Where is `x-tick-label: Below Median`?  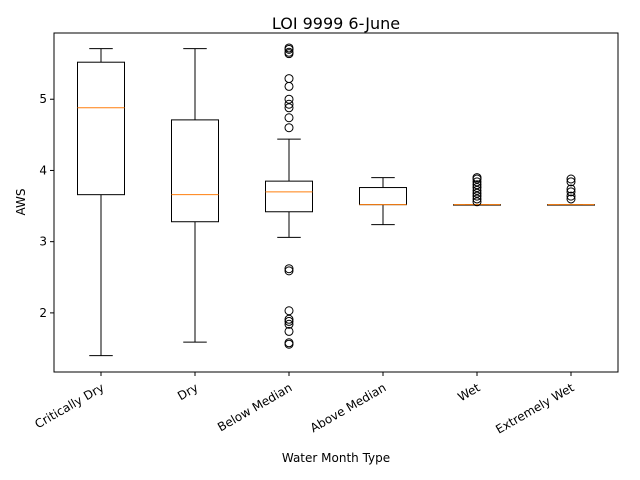 x-tick-label: Below Median is located at coordinates (254, 407).